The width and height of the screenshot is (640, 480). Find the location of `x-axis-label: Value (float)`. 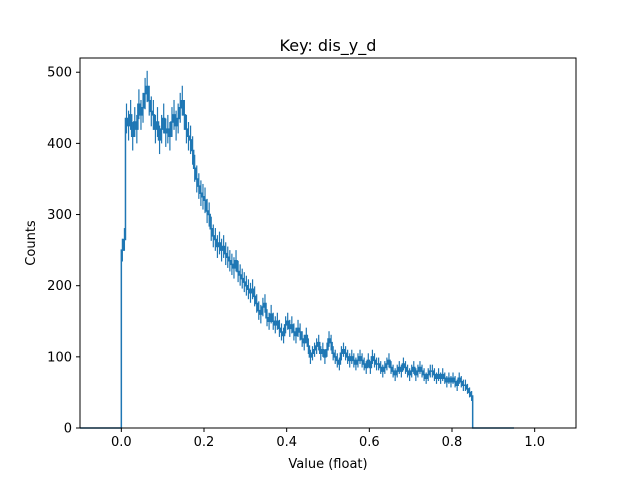

x-axis-label: Value (float) is located at coordinates (327, 464).